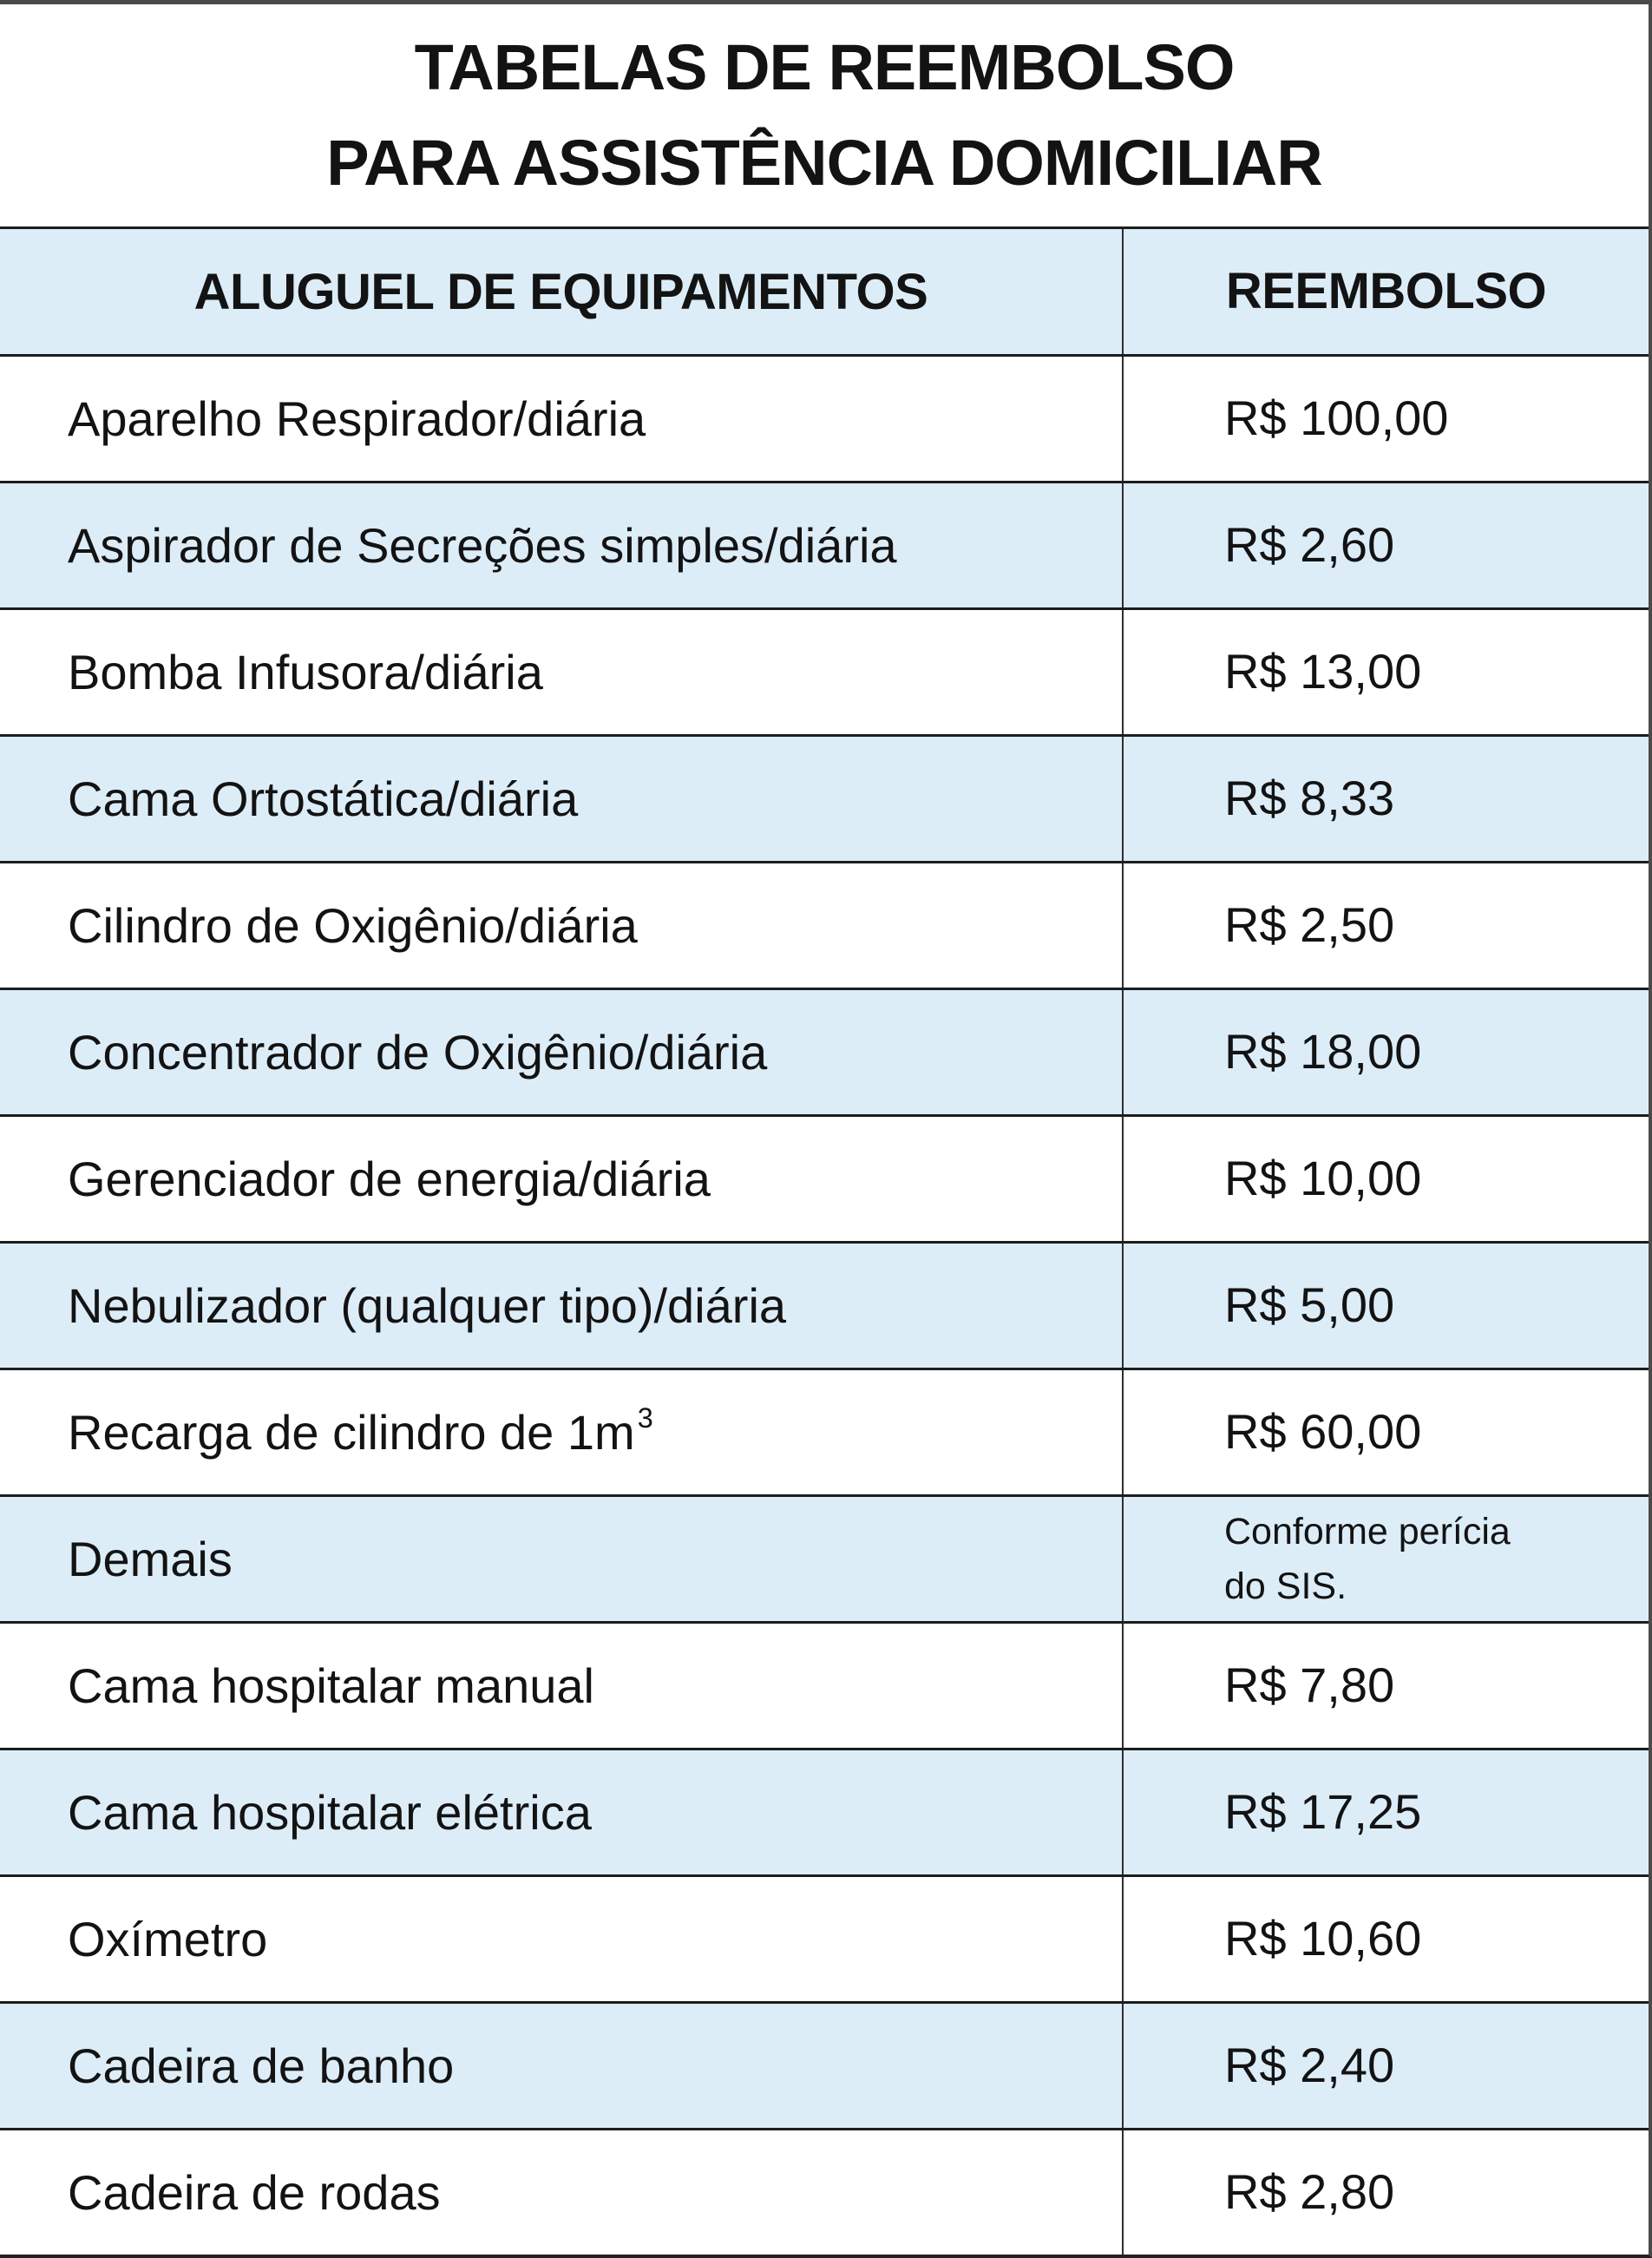  What do you see at coordinates (1310, 1305) in the screenshot?
I see `reimbursement-value: R$ 5,00` at bounding box center [1310, 1305].